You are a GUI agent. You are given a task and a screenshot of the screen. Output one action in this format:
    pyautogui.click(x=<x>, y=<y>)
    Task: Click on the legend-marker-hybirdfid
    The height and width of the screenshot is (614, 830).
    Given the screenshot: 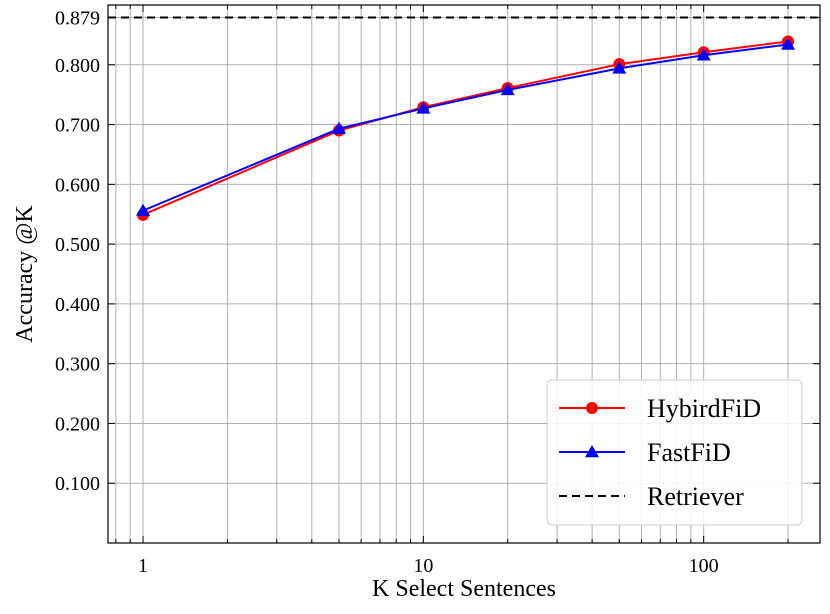 What is the action you would take?
    pyautogui.click(x=592, y=408)
    